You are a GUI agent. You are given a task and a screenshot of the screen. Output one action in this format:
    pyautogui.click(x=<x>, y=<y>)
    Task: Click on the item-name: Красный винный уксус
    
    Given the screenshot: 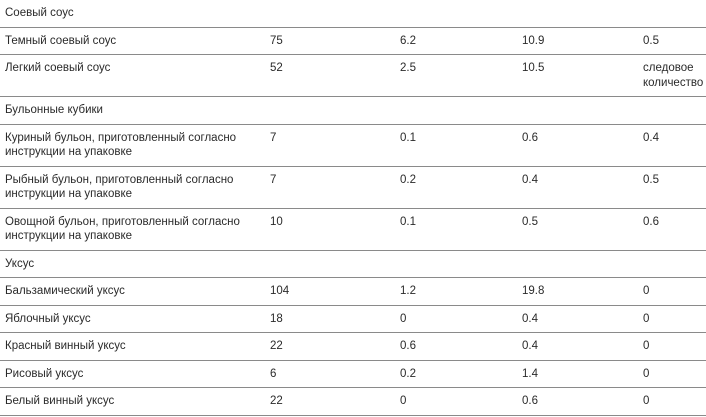 What is the action you would take?
    pyautogui.click(x=132, y=346)
    